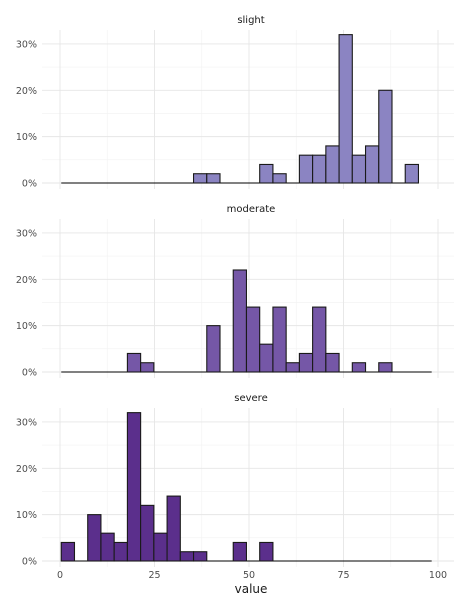 The height and width of the screenshot is (599, 458). Describe the element at coordinates (250, 20) in the screenshot. I see `panel-title: slight` at that location.